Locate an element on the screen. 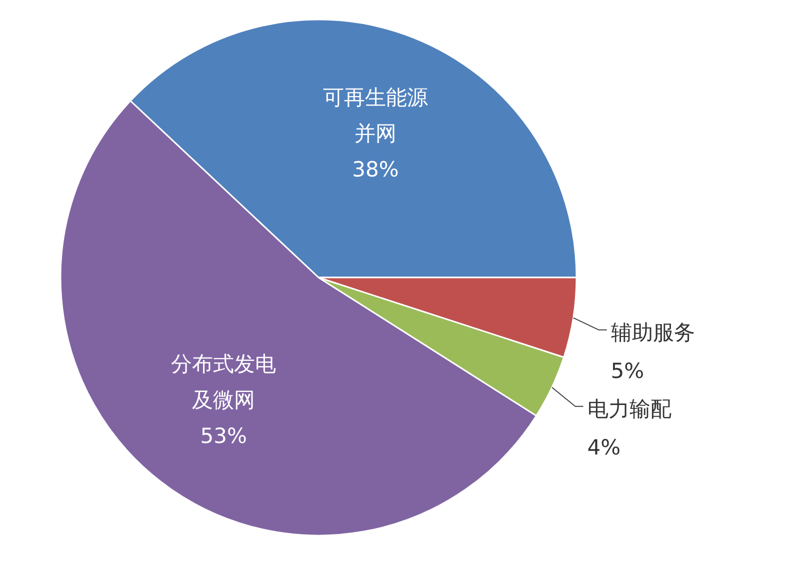 The height and width of the screenshot is (567, 800). slice-label: 辅助服务 is located at coordinates (652, 332).